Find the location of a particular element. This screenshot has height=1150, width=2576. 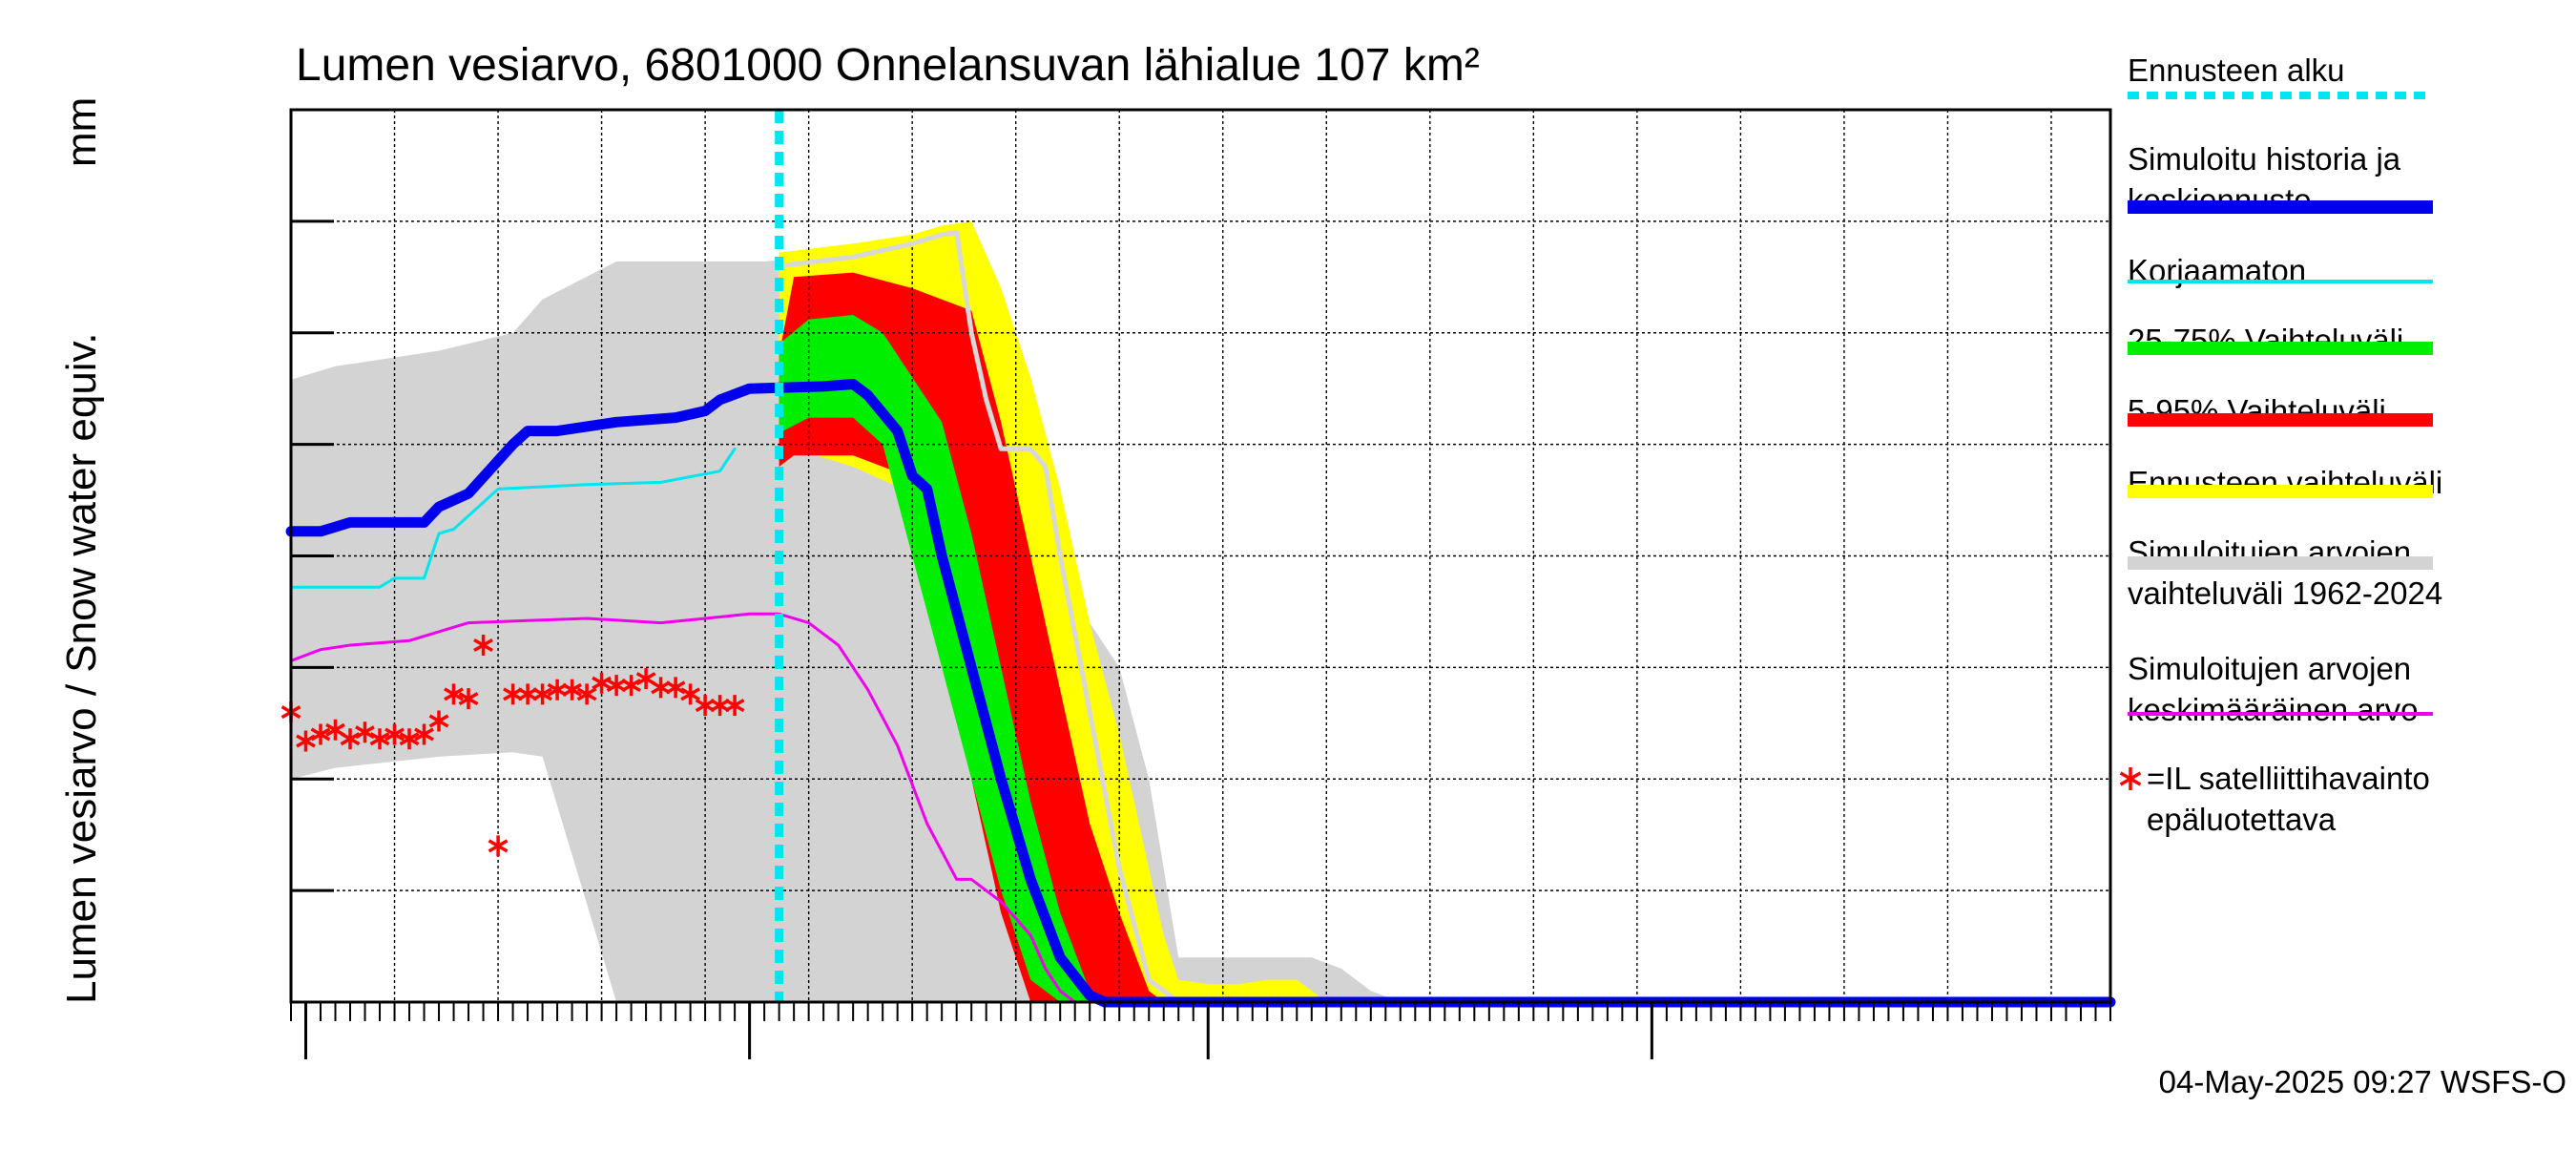

legend-label: keskimääräinen arvo is located at coordinates (2273, 709).